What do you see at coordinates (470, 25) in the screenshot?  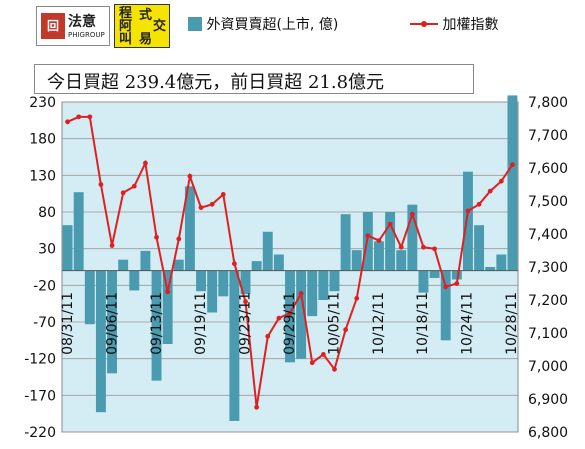 I see `legend-line-label: 加權指數` at bounding box center [470, 25].